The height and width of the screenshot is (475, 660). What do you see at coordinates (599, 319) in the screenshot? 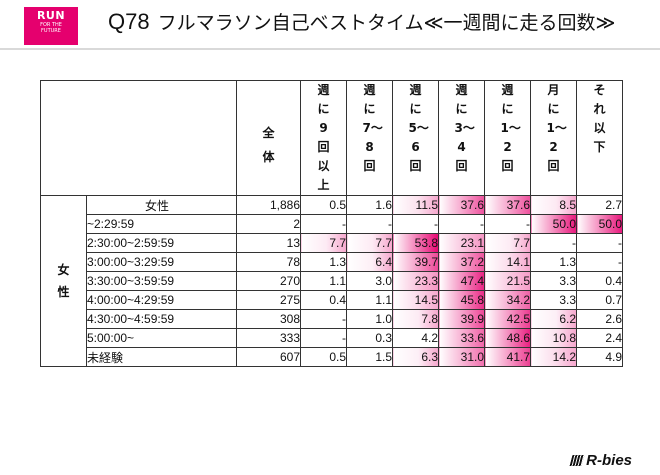
I see `percent-cell: 2.6` at bounding box center [599, 319].